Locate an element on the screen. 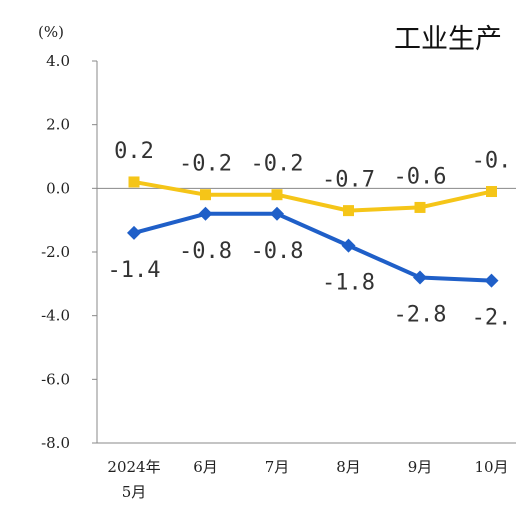 This screenshot has width=516, height=517. data-label: -2.8 is located at coordinates (420, 314).